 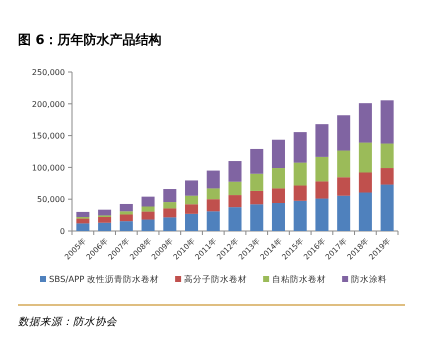 I want to click on y-tick-label: 50,000, so click(x=51, y=199).